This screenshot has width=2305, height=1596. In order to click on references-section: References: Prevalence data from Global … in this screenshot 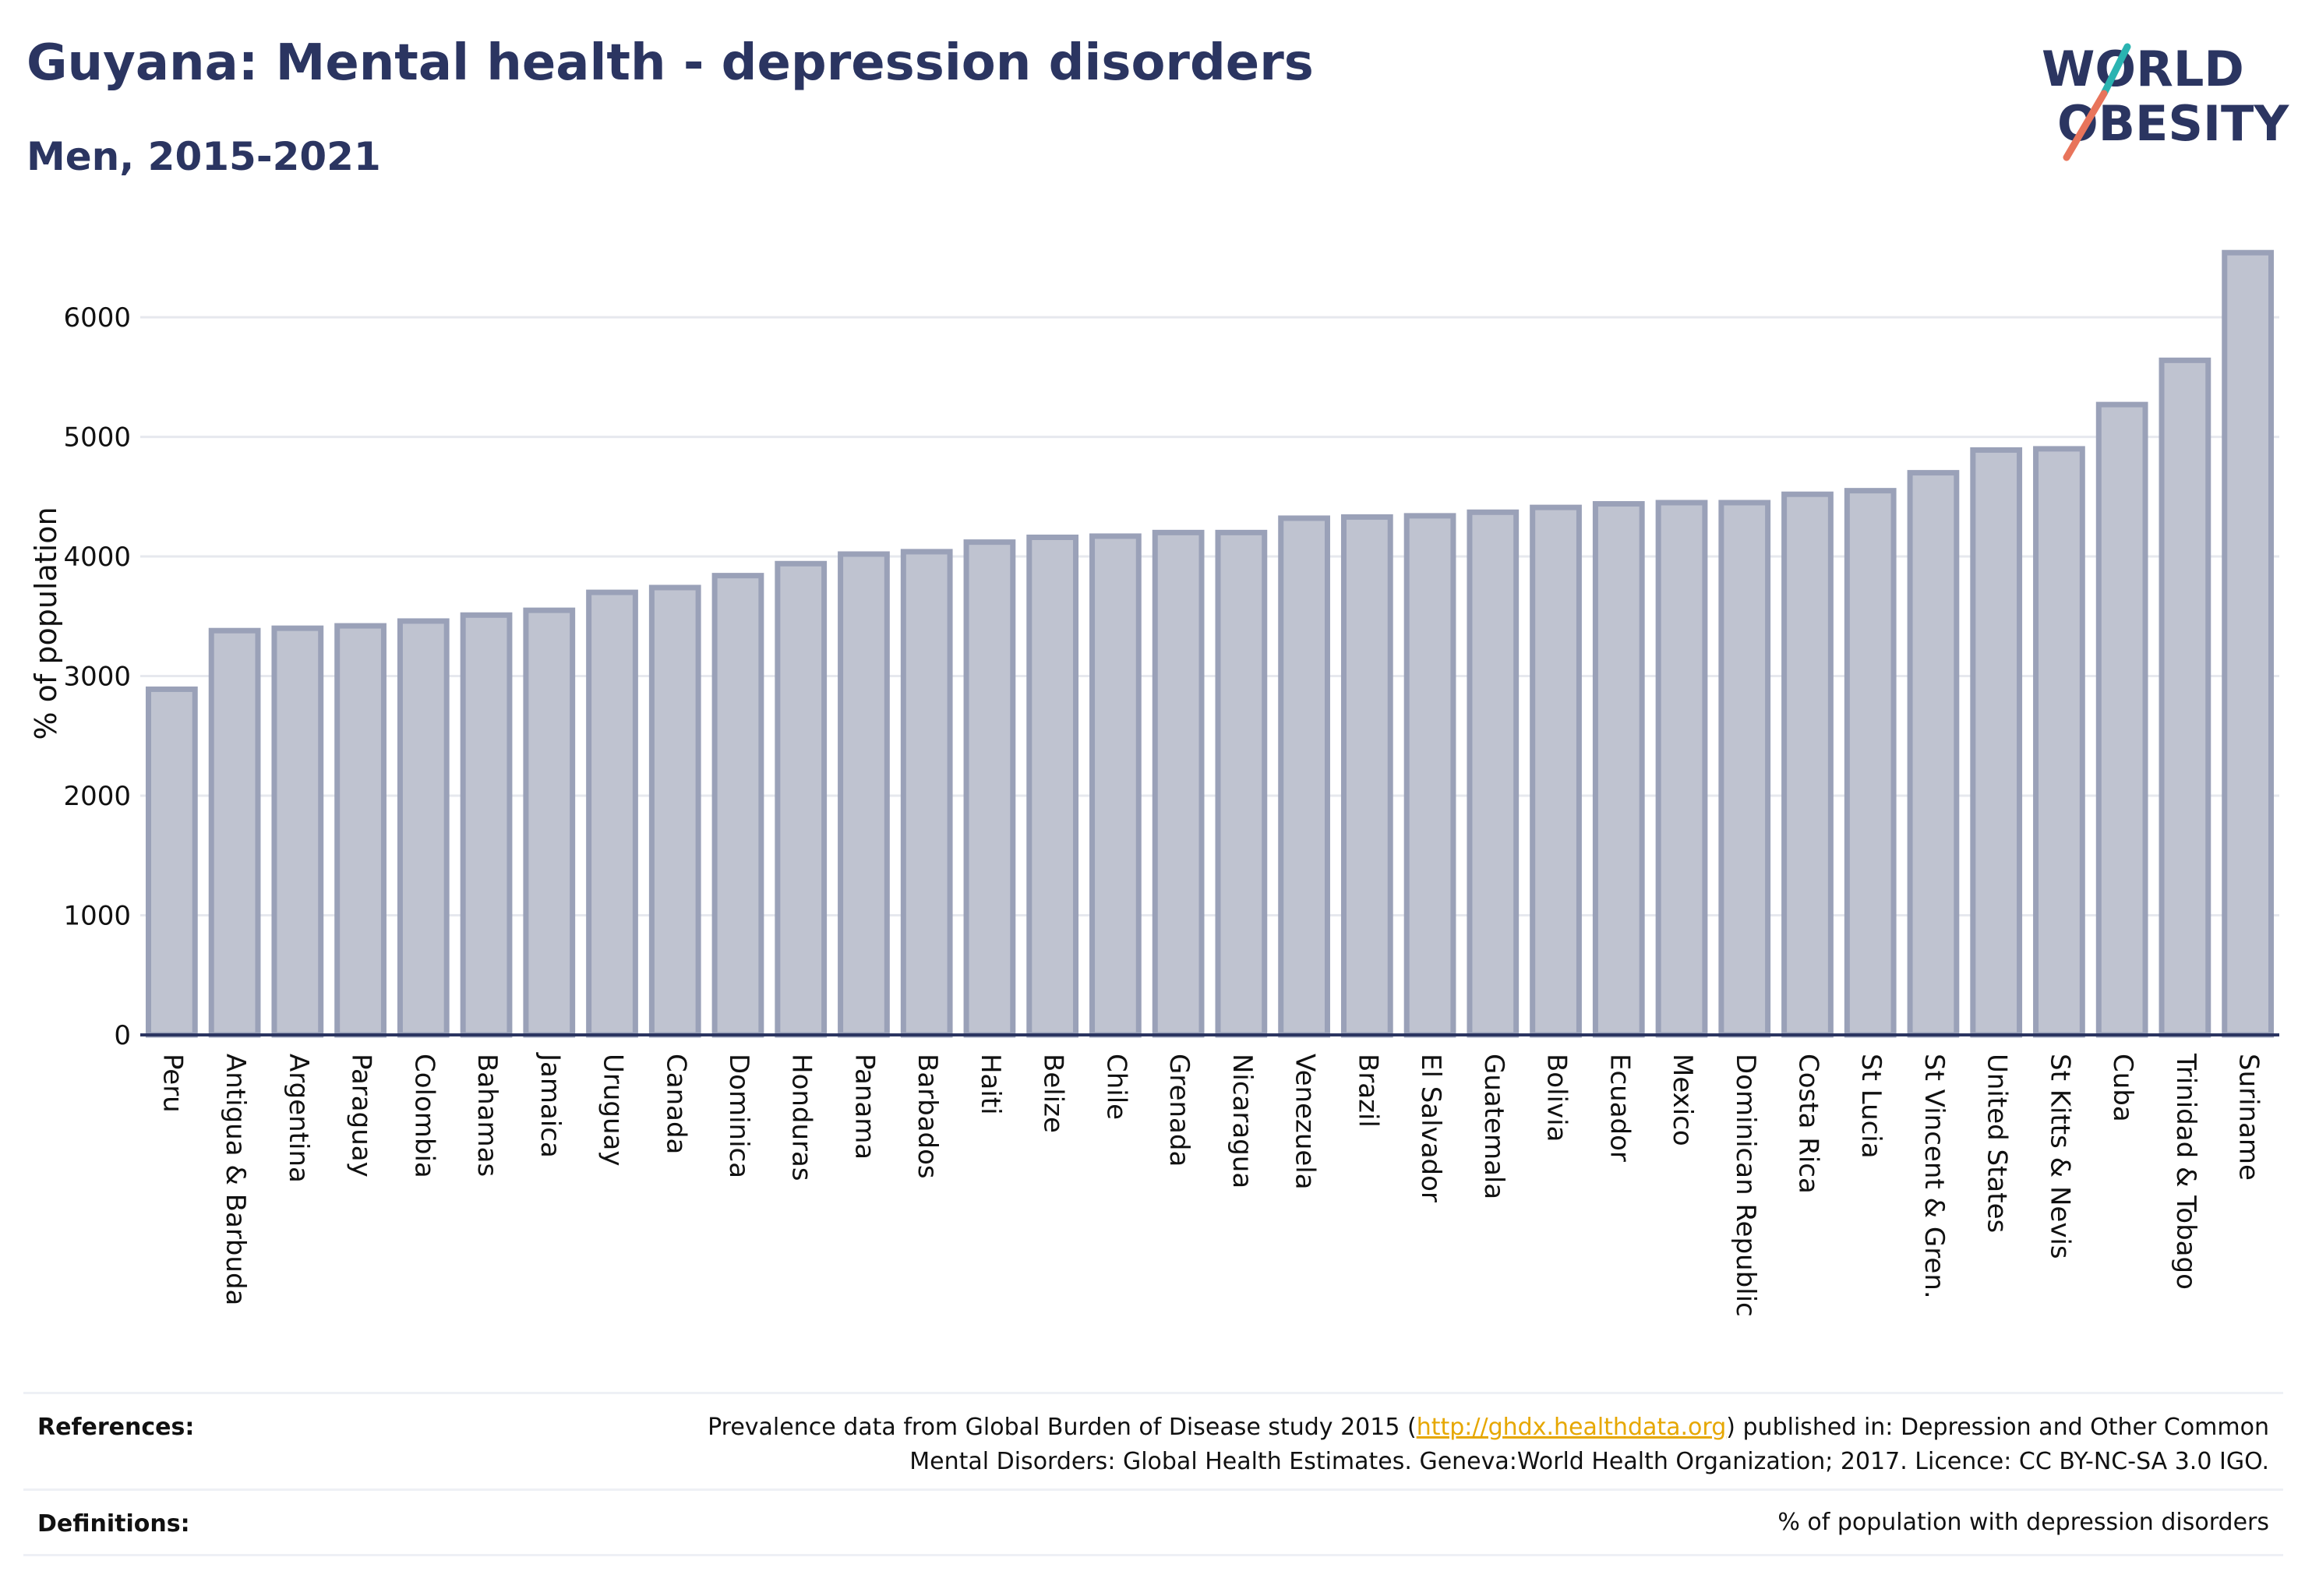, I will do `click(1153, 1445)`.